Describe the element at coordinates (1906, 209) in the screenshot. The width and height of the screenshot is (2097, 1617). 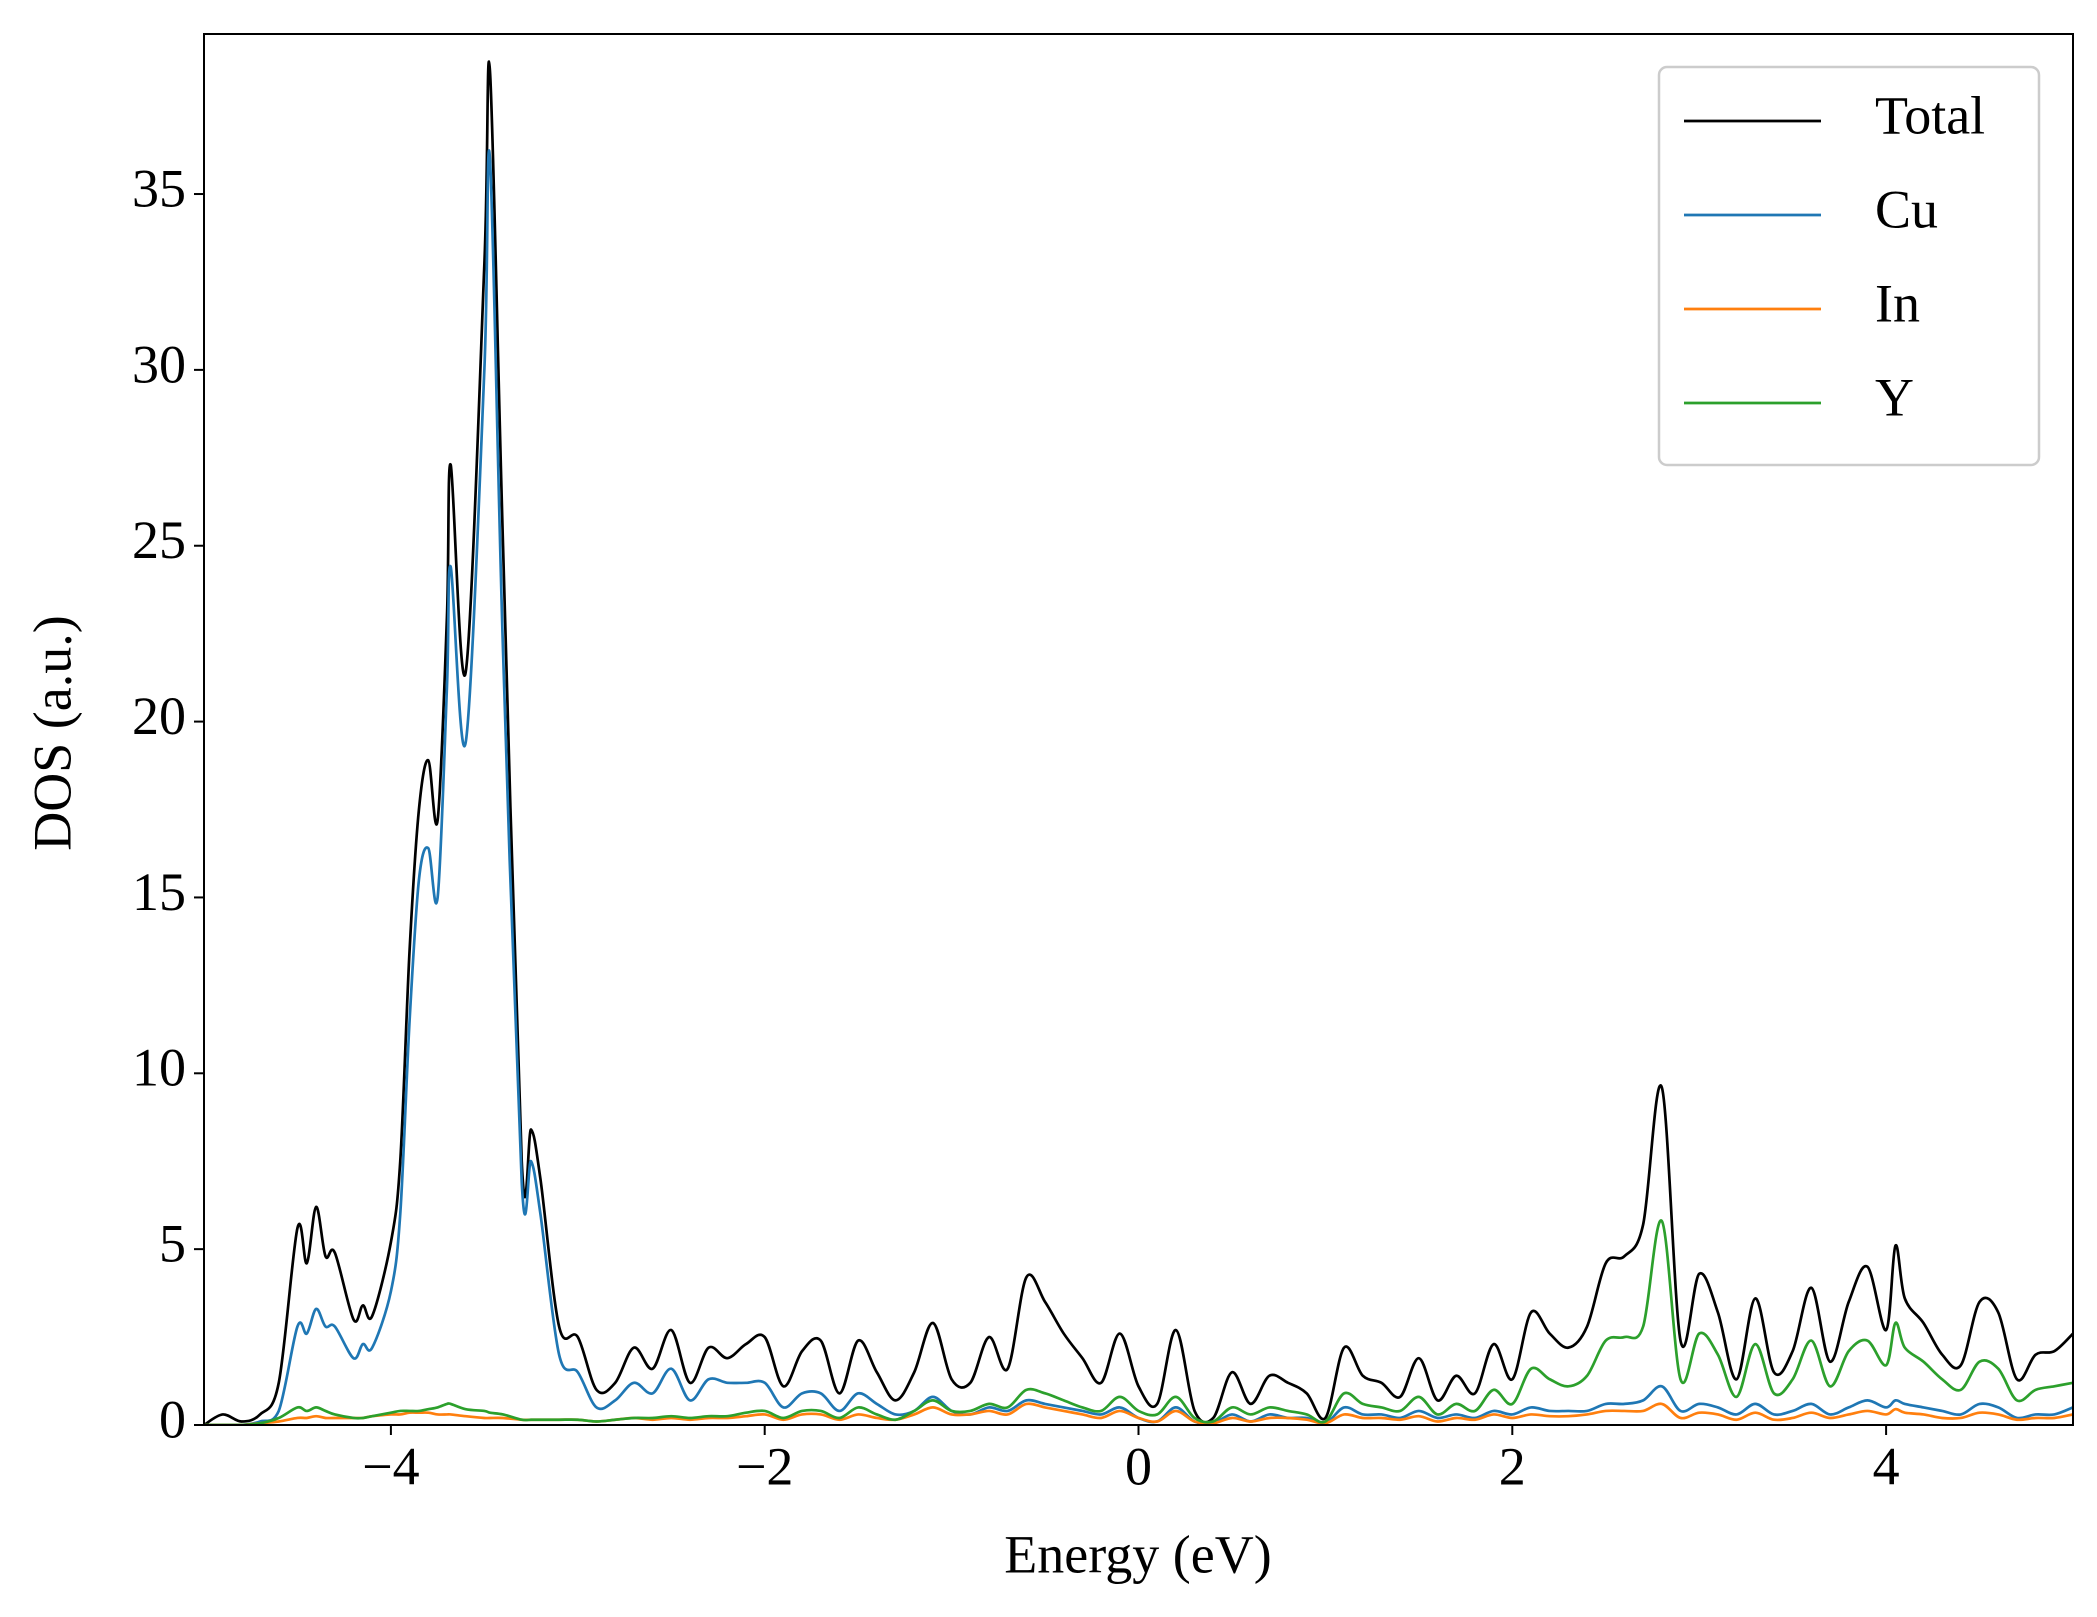
I see `legend-label: Cu` at that location.